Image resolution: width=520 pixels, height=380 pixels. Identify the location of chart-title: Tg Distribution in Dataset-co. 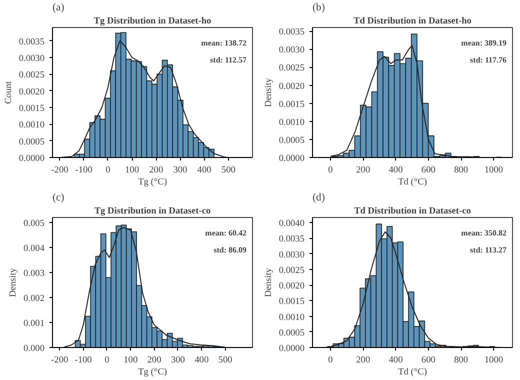
(153, 211).